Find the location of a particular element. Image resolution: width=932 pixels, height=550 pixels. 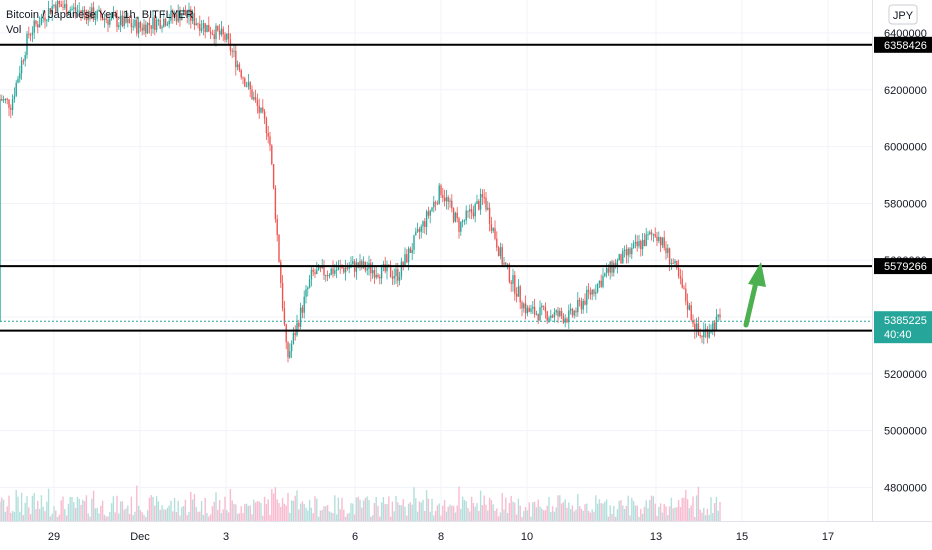

x-tick-label: 29 is located at coordinates (54, 537).